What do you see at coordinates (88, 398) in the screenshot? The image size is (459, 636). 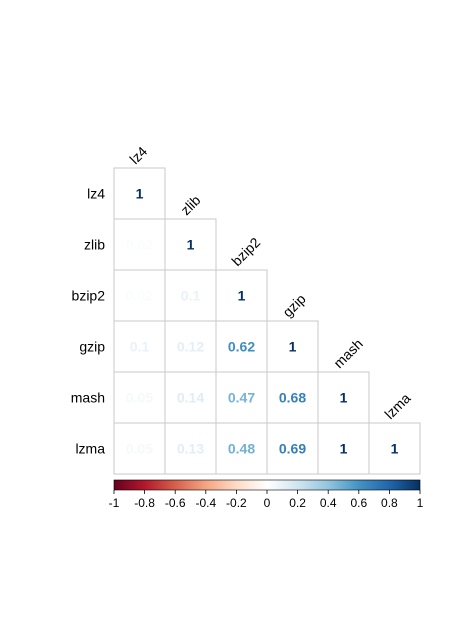 I see `row-label-mash: mash` at bounding box center [88, 398].